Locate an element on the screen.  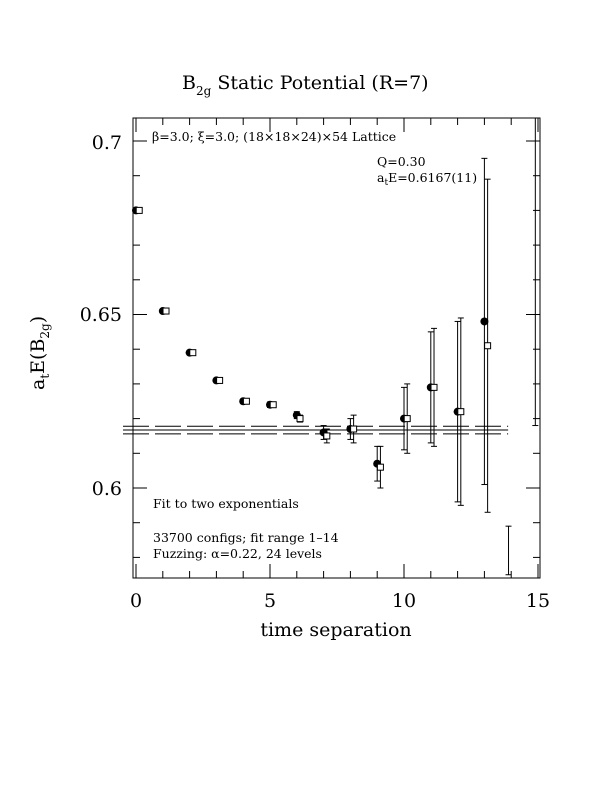
lattice-note: β=3.0; ξ=3.0; (18×18×24)×54 Lattice is located at coordinates (274, 136).